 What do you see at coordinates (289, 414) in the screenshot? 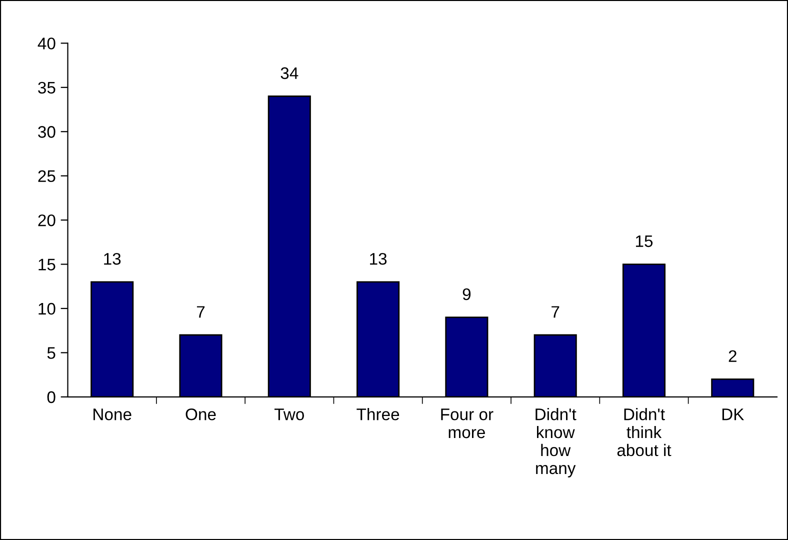
I see `x-tick-label: Two` at bounding box center [289, 414].